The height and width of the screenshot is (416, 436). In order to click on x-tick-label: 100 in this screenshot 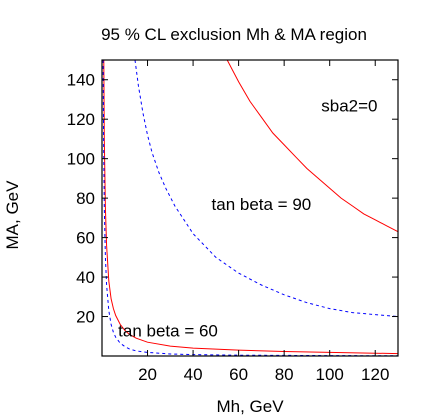, I will do `click(330, 374)`.